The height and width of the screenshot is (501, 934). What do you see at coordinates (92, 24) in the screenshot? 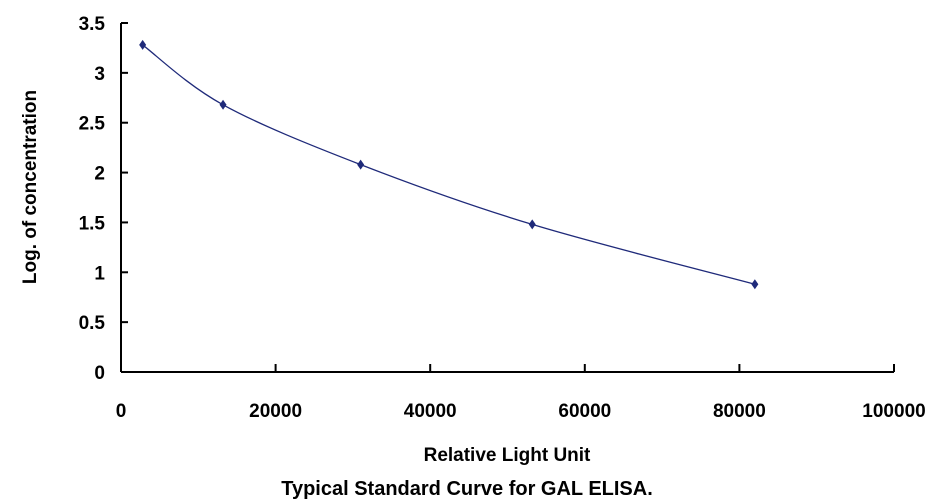
I see `y-tick-label: 3.5` at bounding box center [92, 24].